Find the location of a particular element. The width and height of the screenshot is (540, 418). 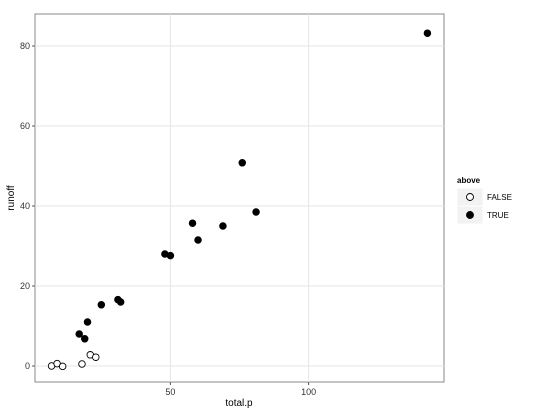

y-tick-label: 40 is located at coordinates (25, 206).